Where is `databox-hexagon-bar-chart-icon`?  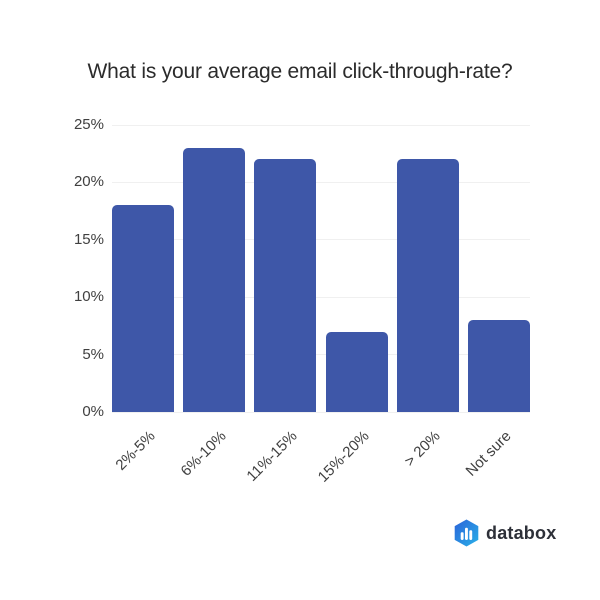 databox-hexagon-bar-chart-icon is located at coordinates (466, 533).